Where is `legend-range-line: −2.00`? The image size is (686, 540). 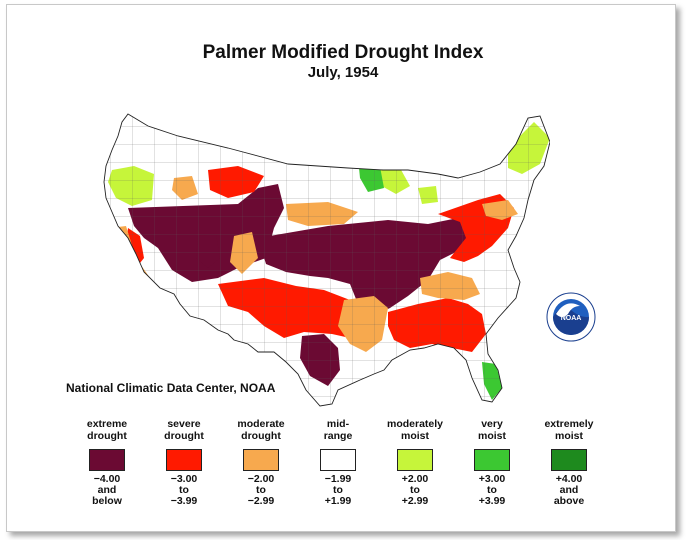
legend-range-line: −2.00 is located at coordinates (261, 479).